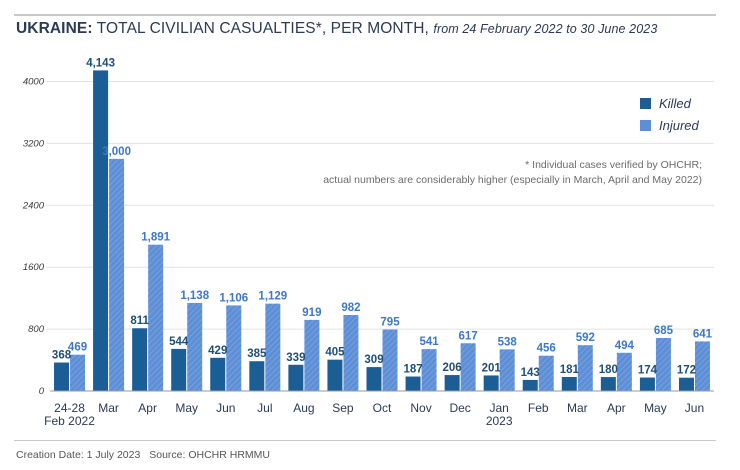 This screenshot has width=740, height=470. I want to click on data-label-injured: 1,106, so click(233, 298).